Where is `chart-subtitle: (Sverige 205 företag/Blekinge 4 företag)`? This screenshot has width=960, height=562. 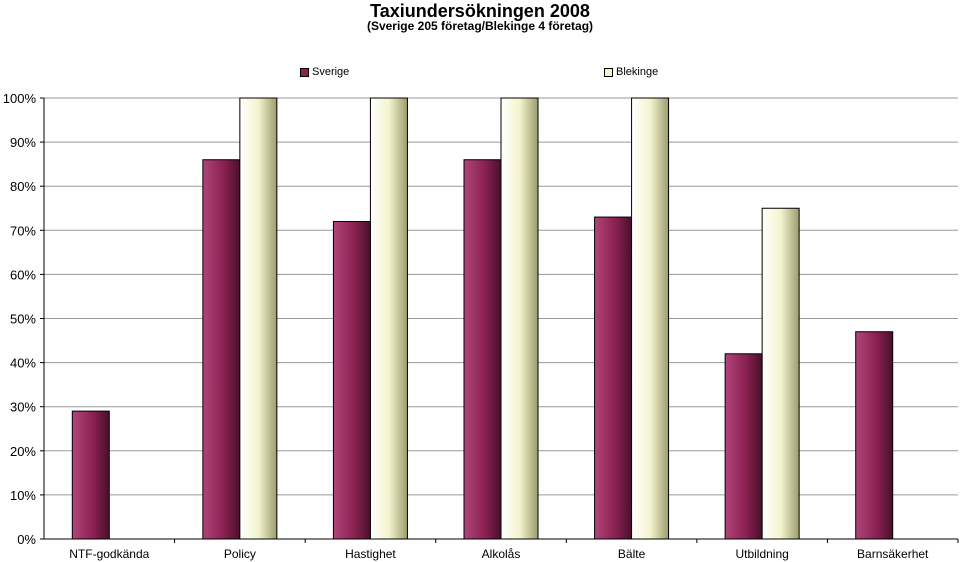
chart-subtitle: (Sverige 205 företag/Blekinge 4 företag) is located at coordinates (480, 26).